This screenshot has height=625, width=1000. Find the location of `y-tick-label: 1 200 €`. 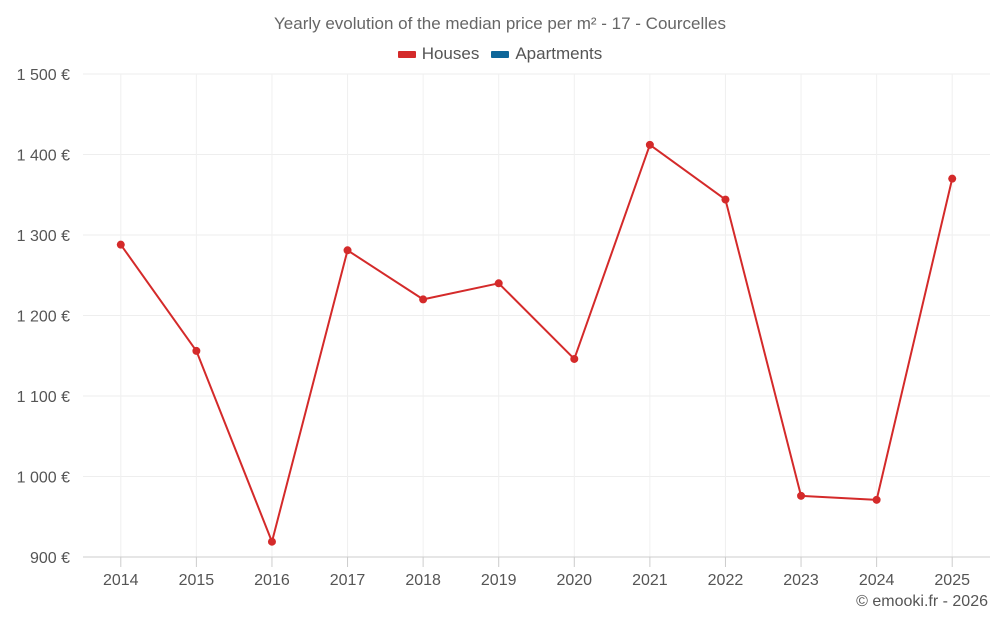

y-tick-label: 1 200 € is located at coordinates (43, 317).